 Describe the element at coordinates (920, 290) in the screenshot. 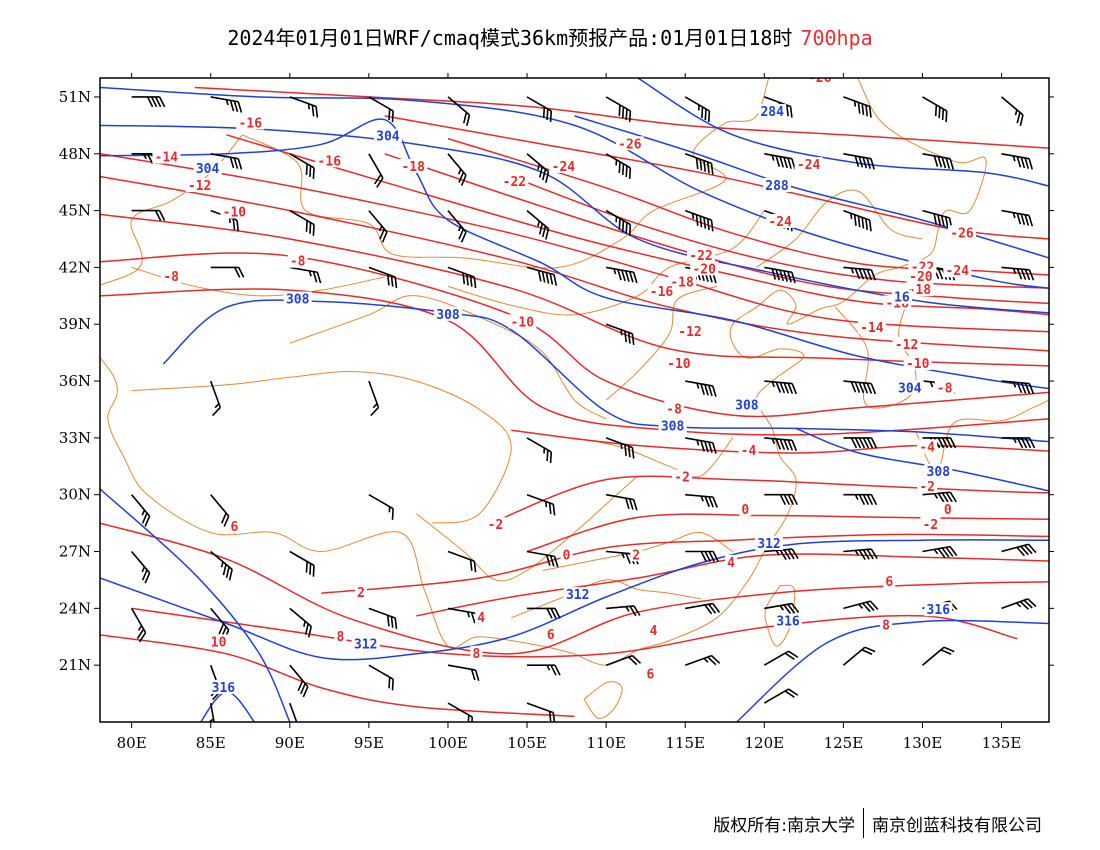

I see `temperature-label: -18` at that location.